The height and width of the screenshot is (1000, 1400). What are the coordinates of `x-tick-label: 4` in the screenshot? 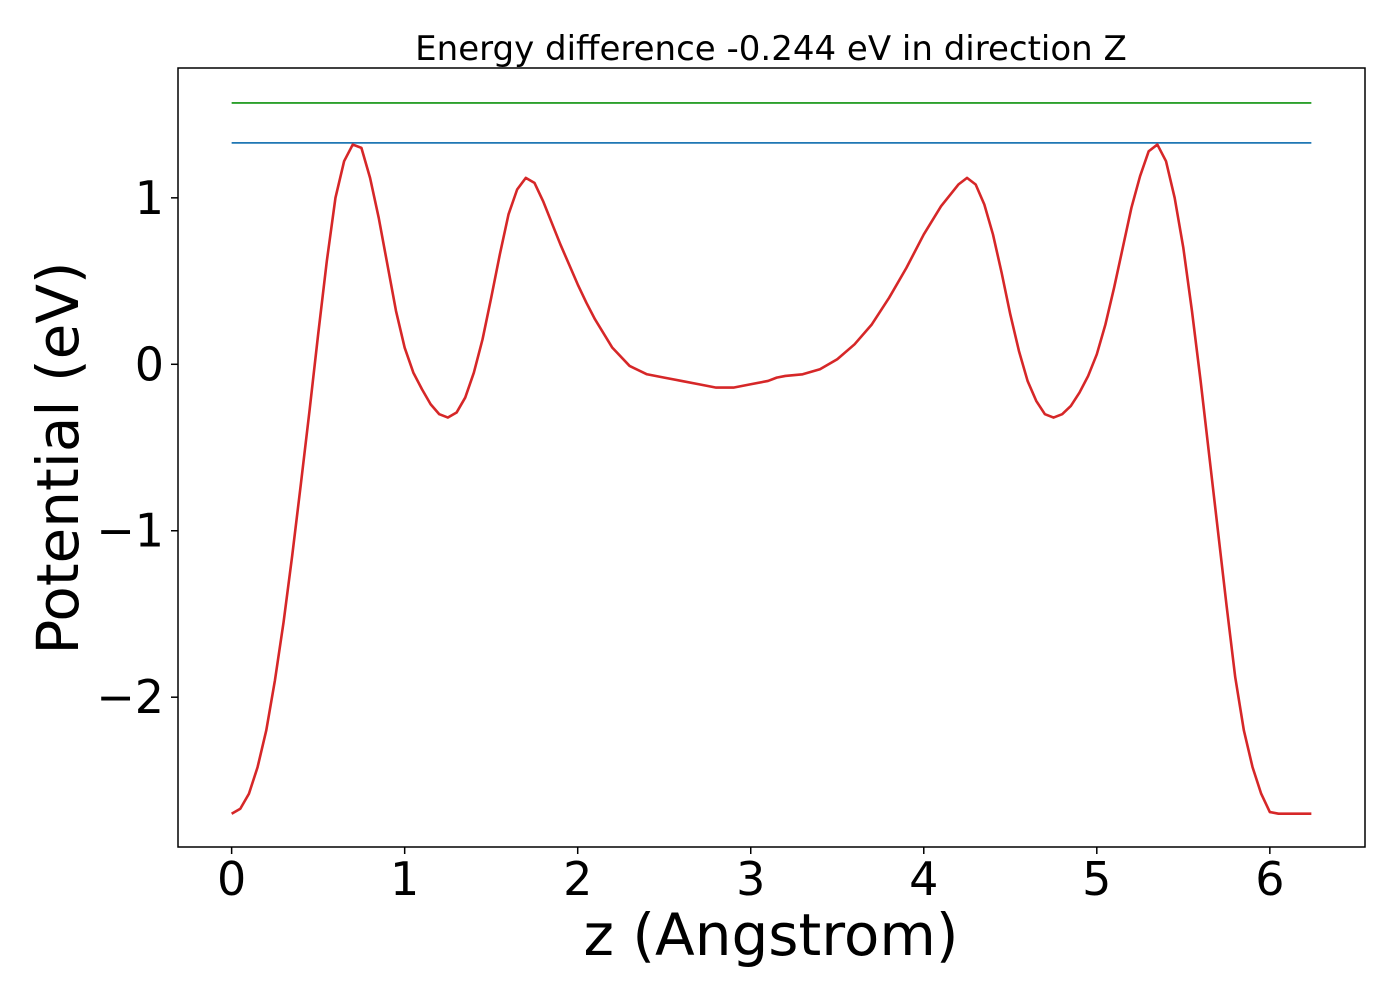 It's located at (923, 879).